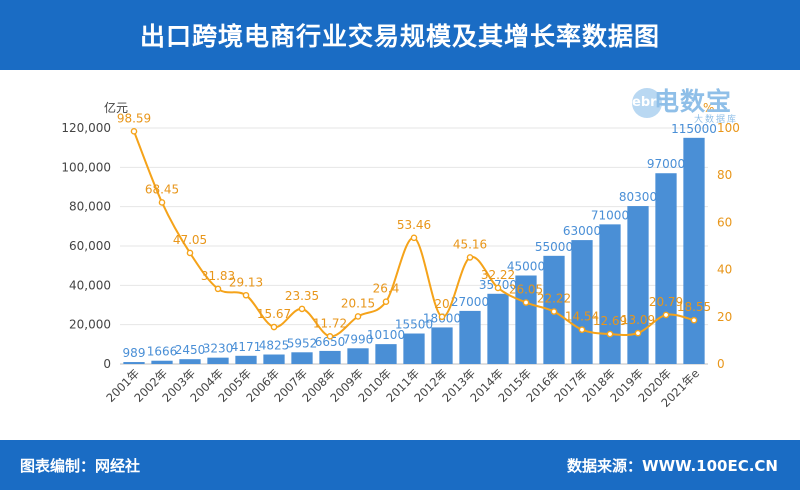 This screenshot has height=490, width=800. Describe the element at coordinates (86, 167) in the screenshot. I see `left-tick-label: 100,000` at that location.